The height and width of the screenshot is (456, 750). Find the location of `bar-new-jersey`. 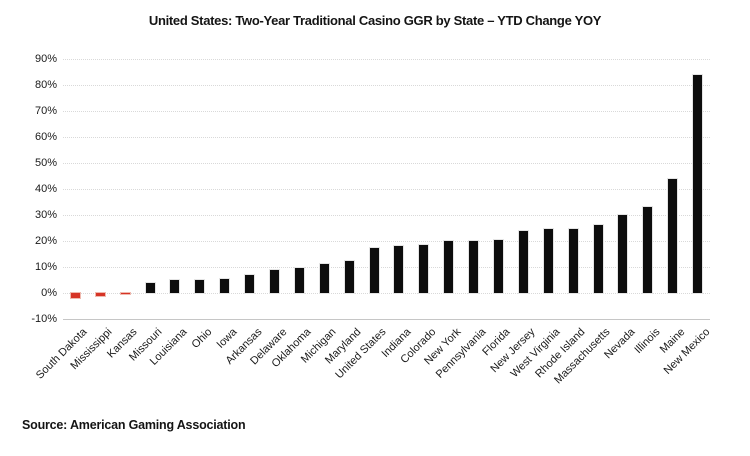

bar-new-jersey is located at coordinates (523, 261).